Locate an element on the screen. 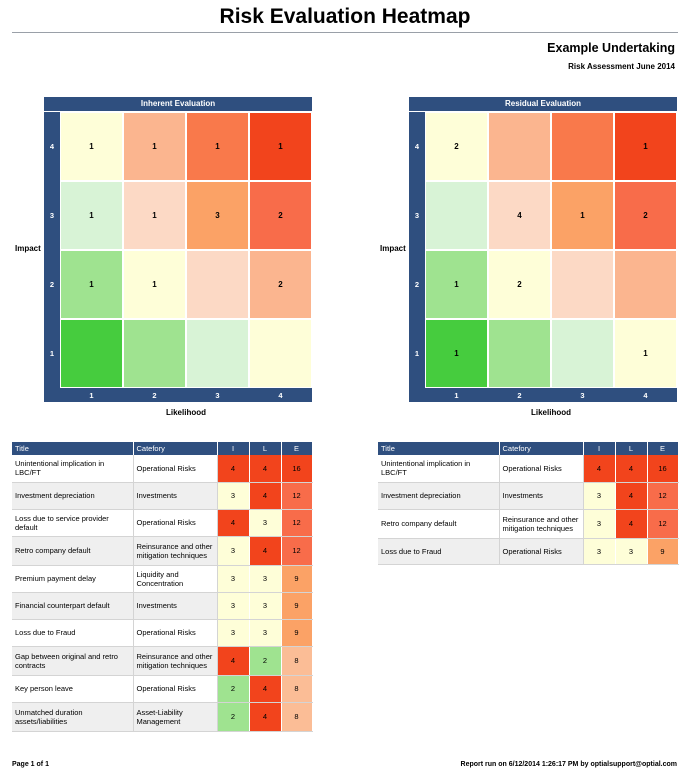 The height and width of the screenshot is (779, 690). heatmap-title: Inherent Evaluation is located at coordinates (178, 104).